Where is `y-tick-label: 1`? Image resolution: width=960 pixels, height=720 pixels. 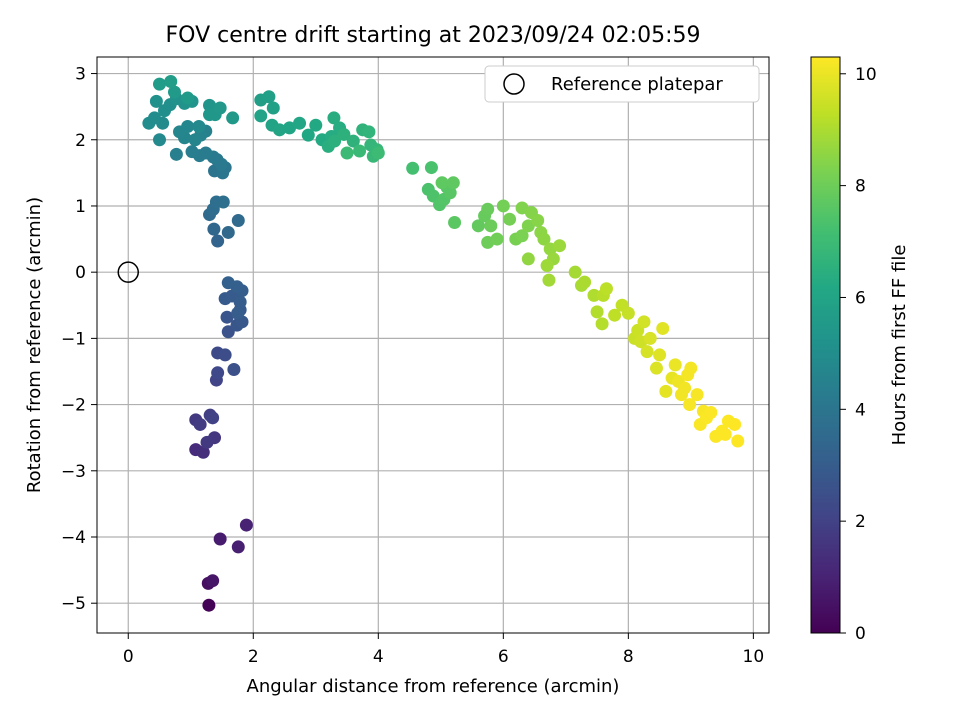 y-tick-label: 1 is located at coordinates (80, 207).